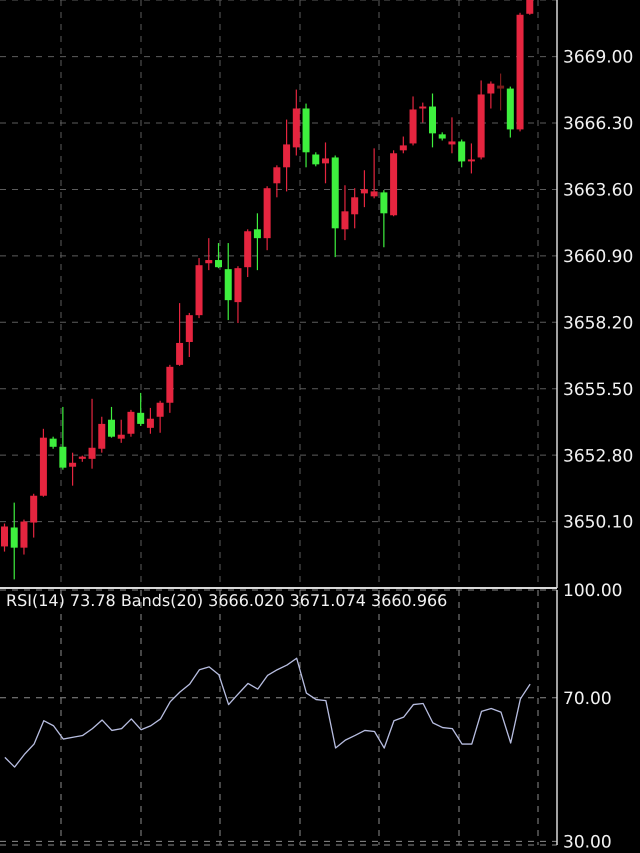 Image resolution: width=640 pixels, height=853 pixels. I want to click on y-tick-label: 70.00, so click(587, 698).